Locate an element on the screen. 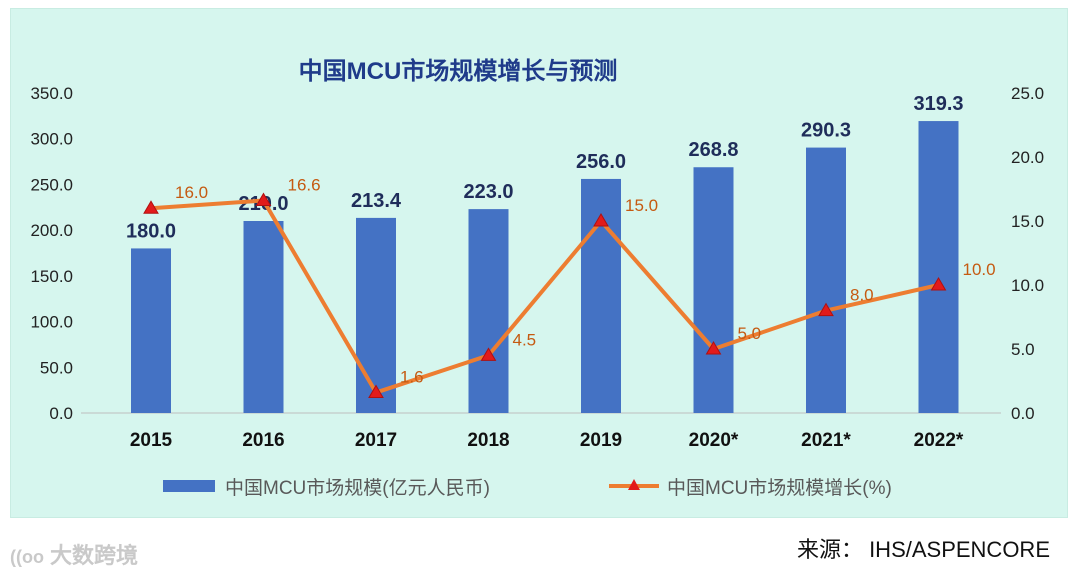  left-tick-label: 150.0 is located at coordinates (51, 276).